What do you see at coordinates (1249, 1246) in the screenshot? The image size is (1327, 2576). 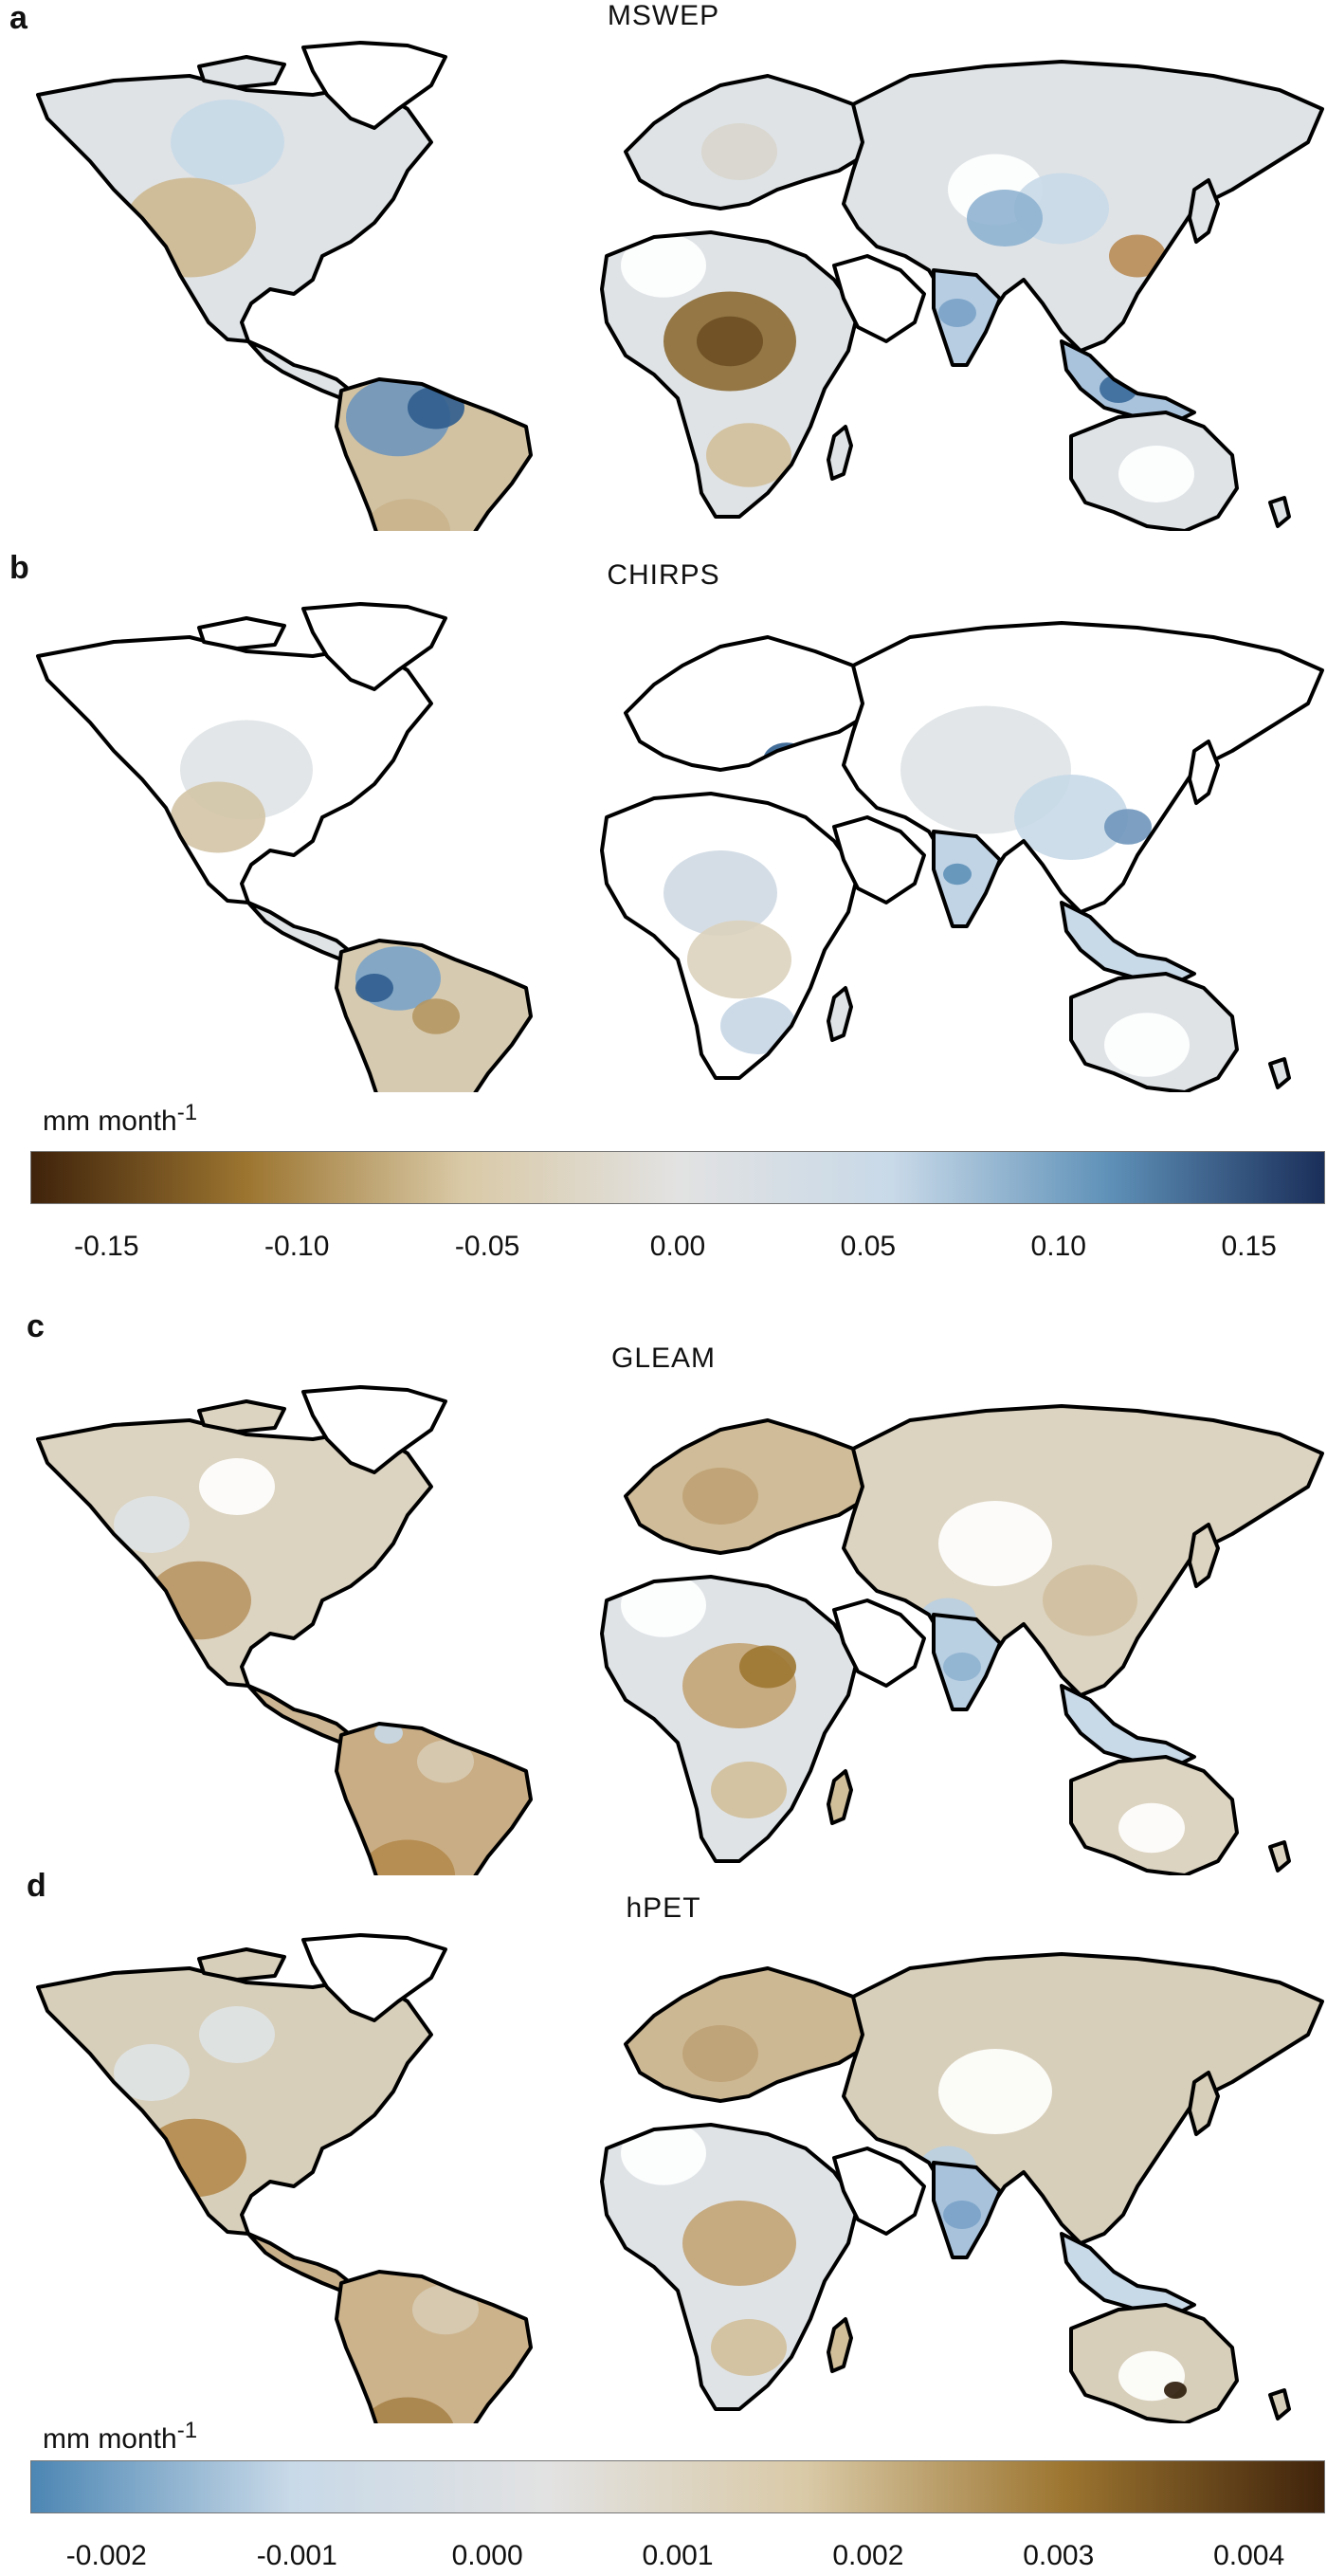 I see `tick-label: 0.15` at bounding box center [1249, 1246].